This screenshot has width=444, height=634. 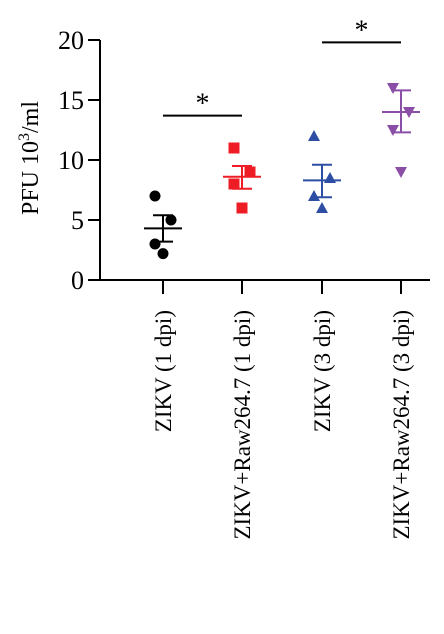 What do you see at coordinates (71, 40) in the screenshot?
I see `y-tick-label: 20` at bounding box center [71, 40].